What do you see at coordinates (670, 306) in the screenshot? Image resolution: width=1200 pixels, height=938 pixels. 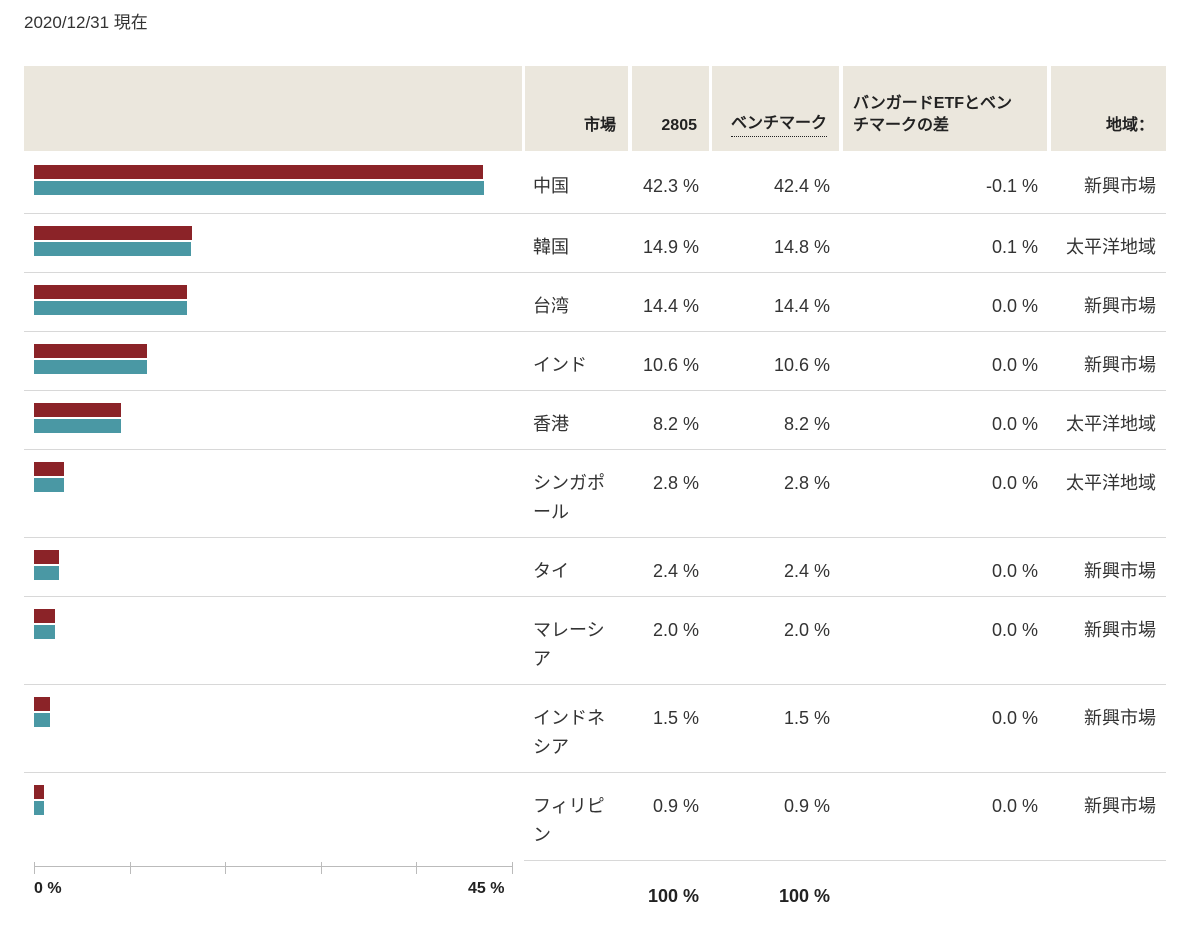 I see `fund-weight: 14.4 %` at bounding box center [670, 306].